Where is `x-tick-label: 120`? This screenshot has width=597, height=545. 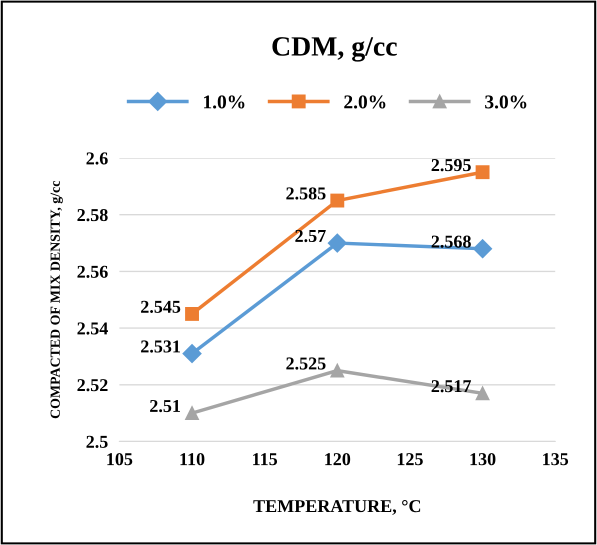 x-tick-label: 120 is located at coordinates (337, 459).